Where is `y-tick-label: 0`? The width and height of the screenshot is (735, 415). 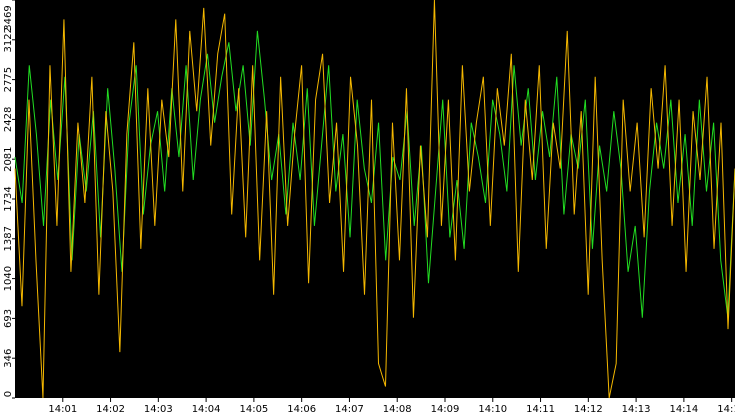 y-tick-label: 0 is located at coordinates (8, 394).